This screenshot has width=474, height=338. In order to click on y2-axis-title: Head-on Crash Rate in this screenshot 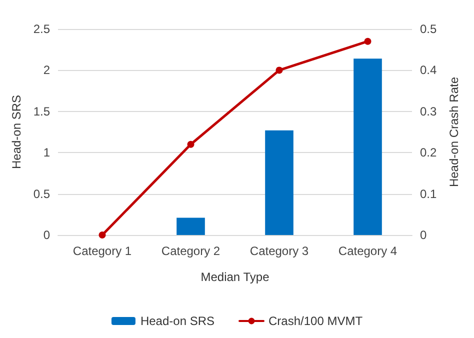, I will do `click(454, 132)`.